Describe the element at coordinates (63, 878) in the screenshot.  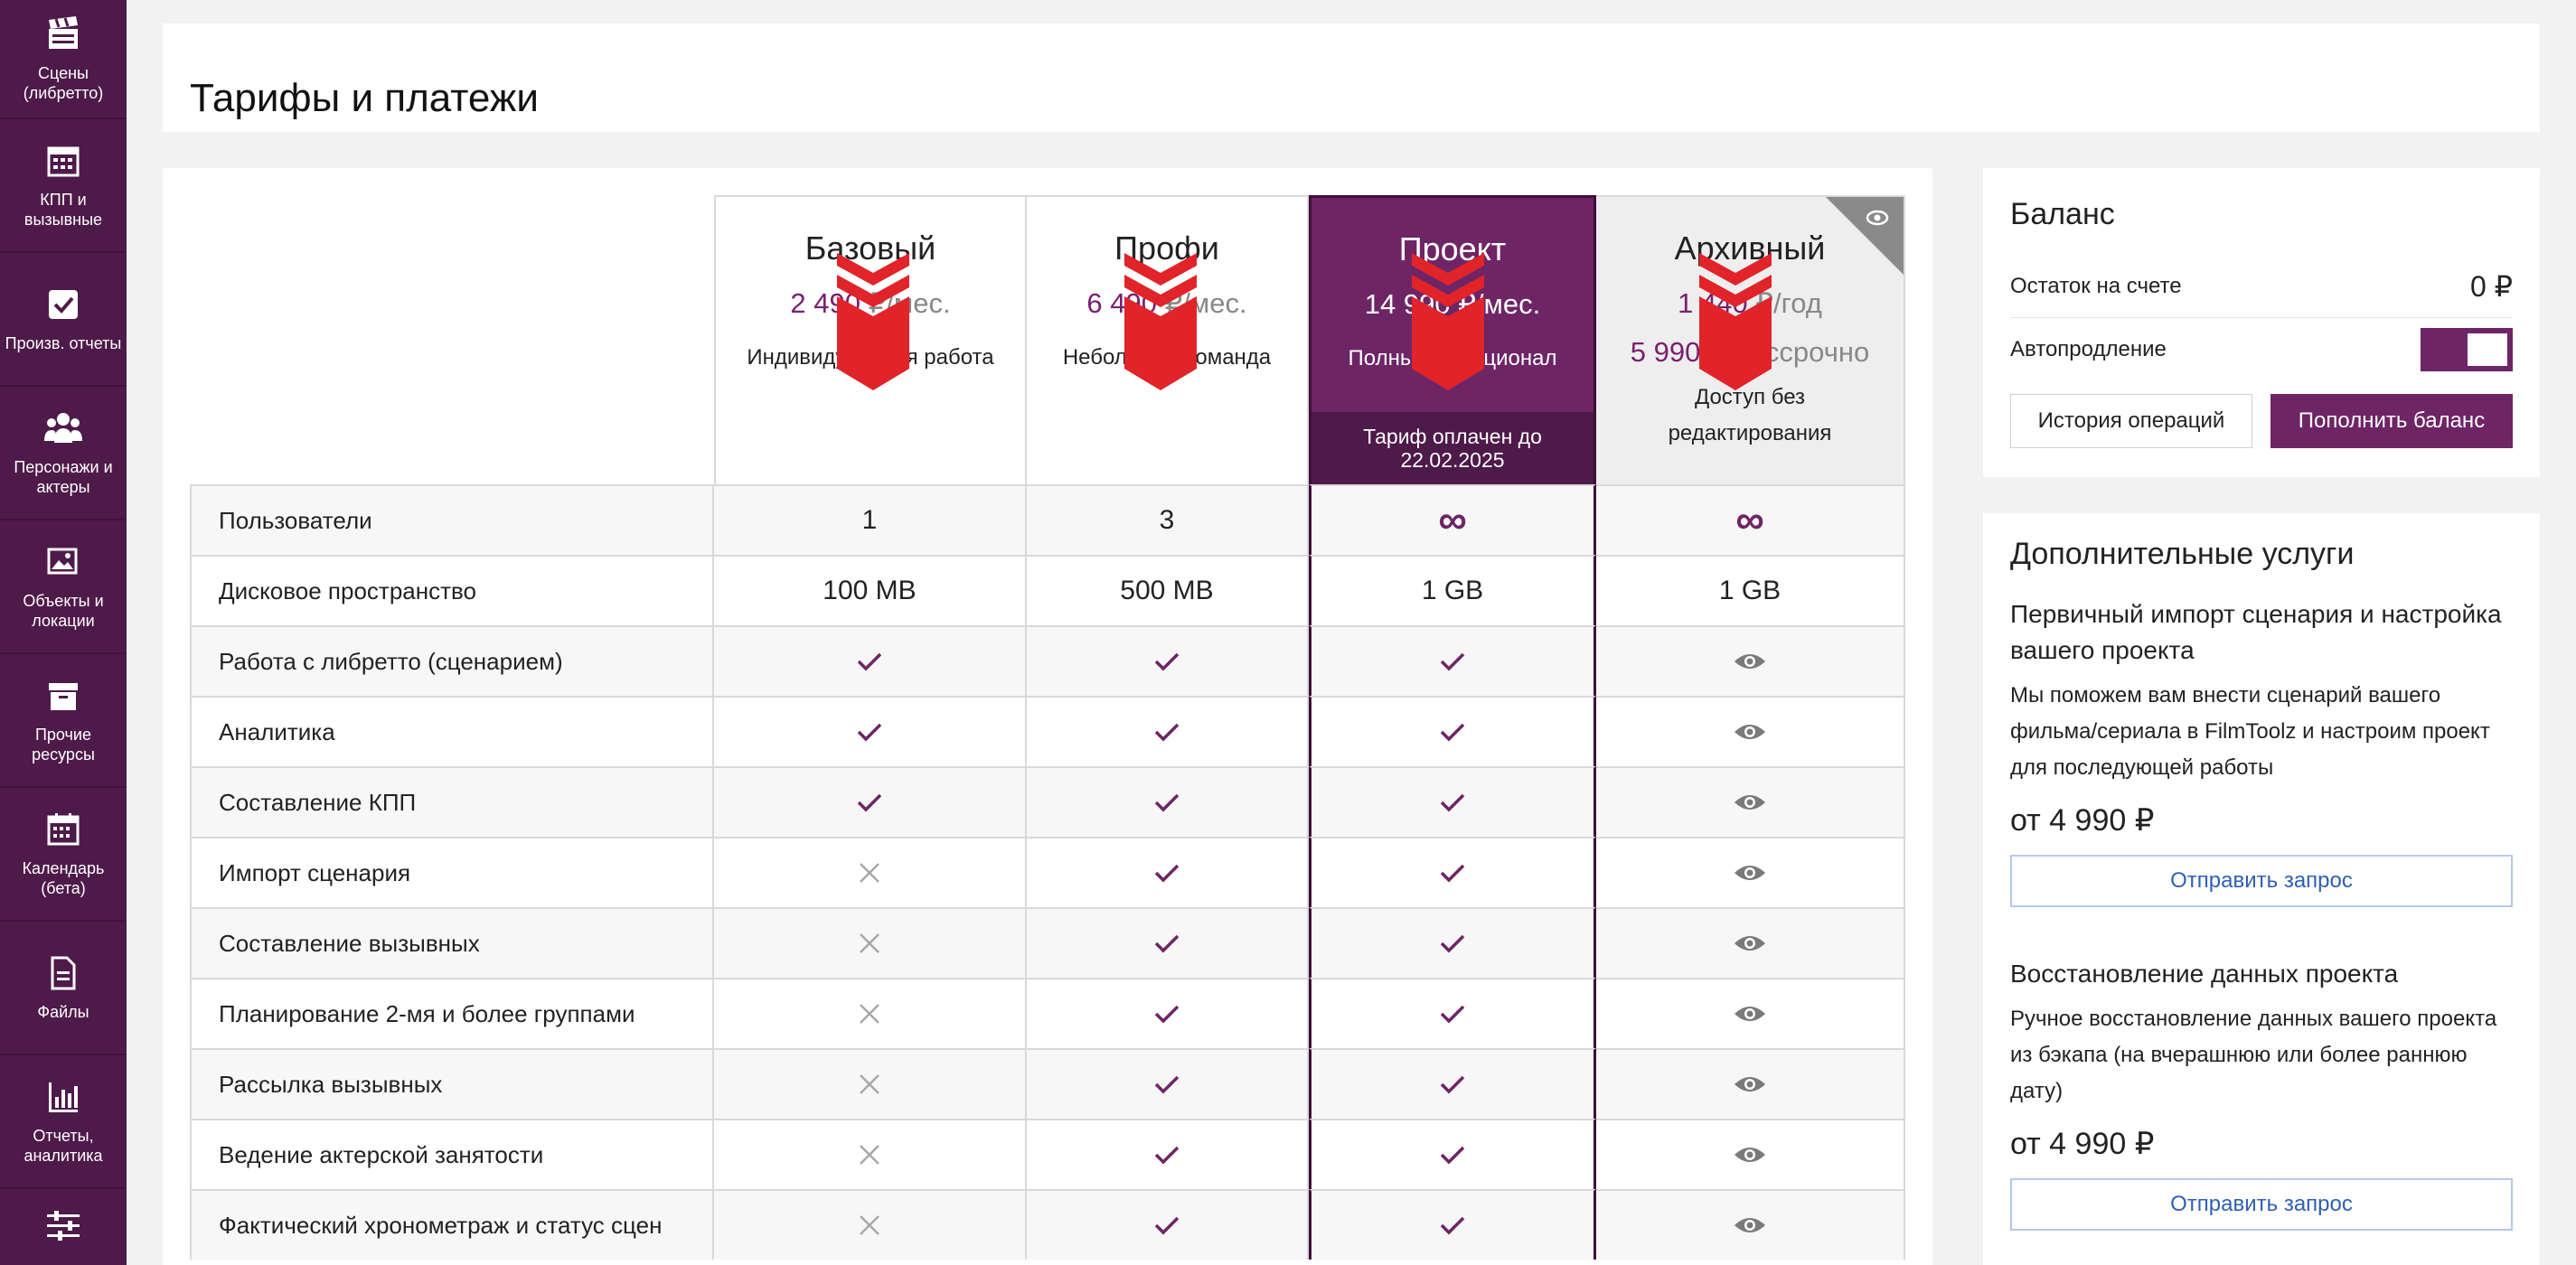
I see `sidebar-item-label: Календарь (бета)` at that location.